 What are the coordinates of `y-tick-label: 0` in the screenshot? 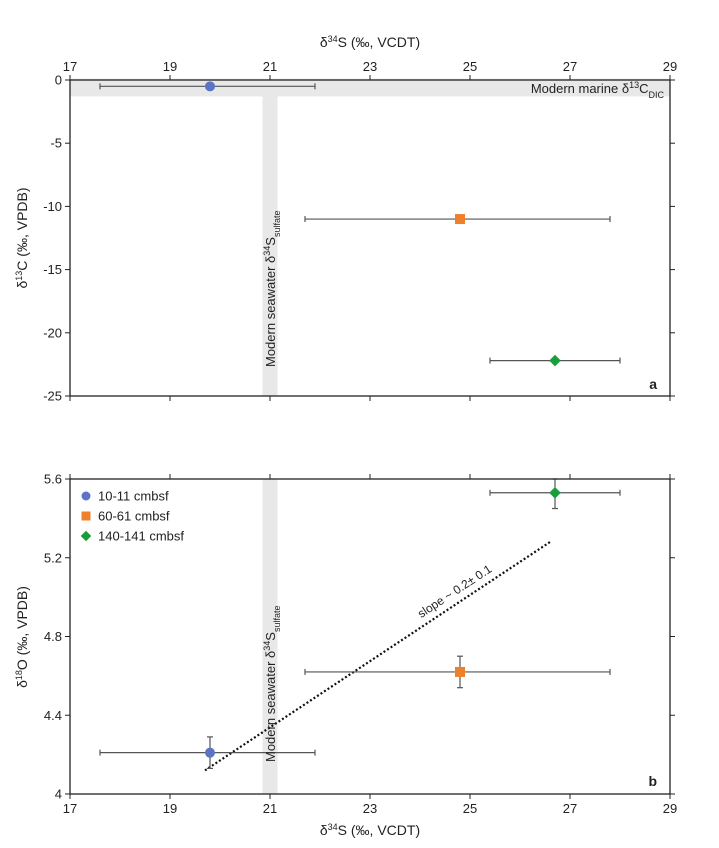 It's located at (58, 80).